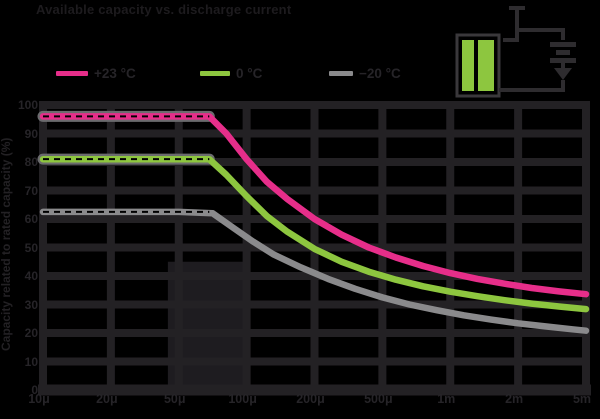 The width and height of the screenshot is (600, 419). Describe the element at coordinates (242, 399) in the screenshot. I see `x-tick-label: 100μ` at that location.